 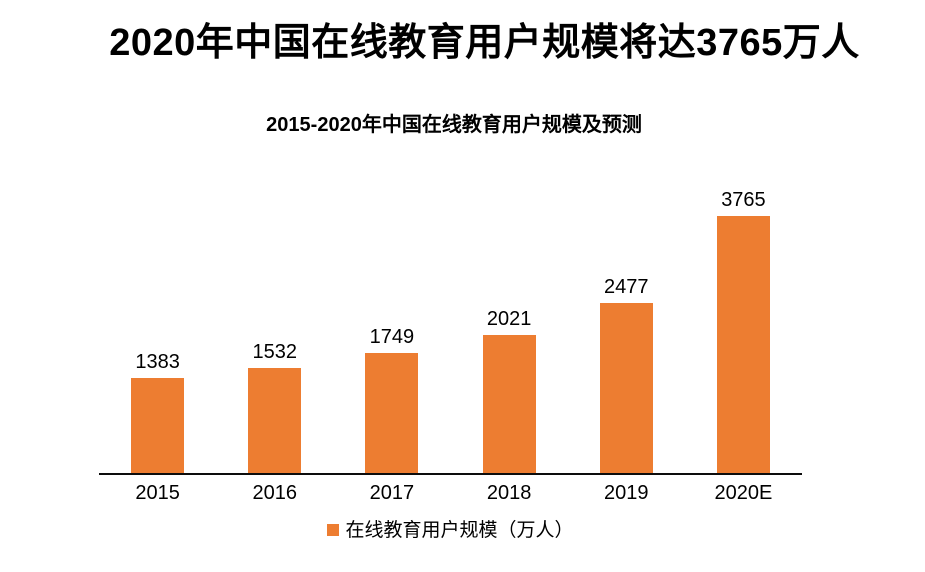 I want to click on bar-column: 2021, so click(x=509, y=331).